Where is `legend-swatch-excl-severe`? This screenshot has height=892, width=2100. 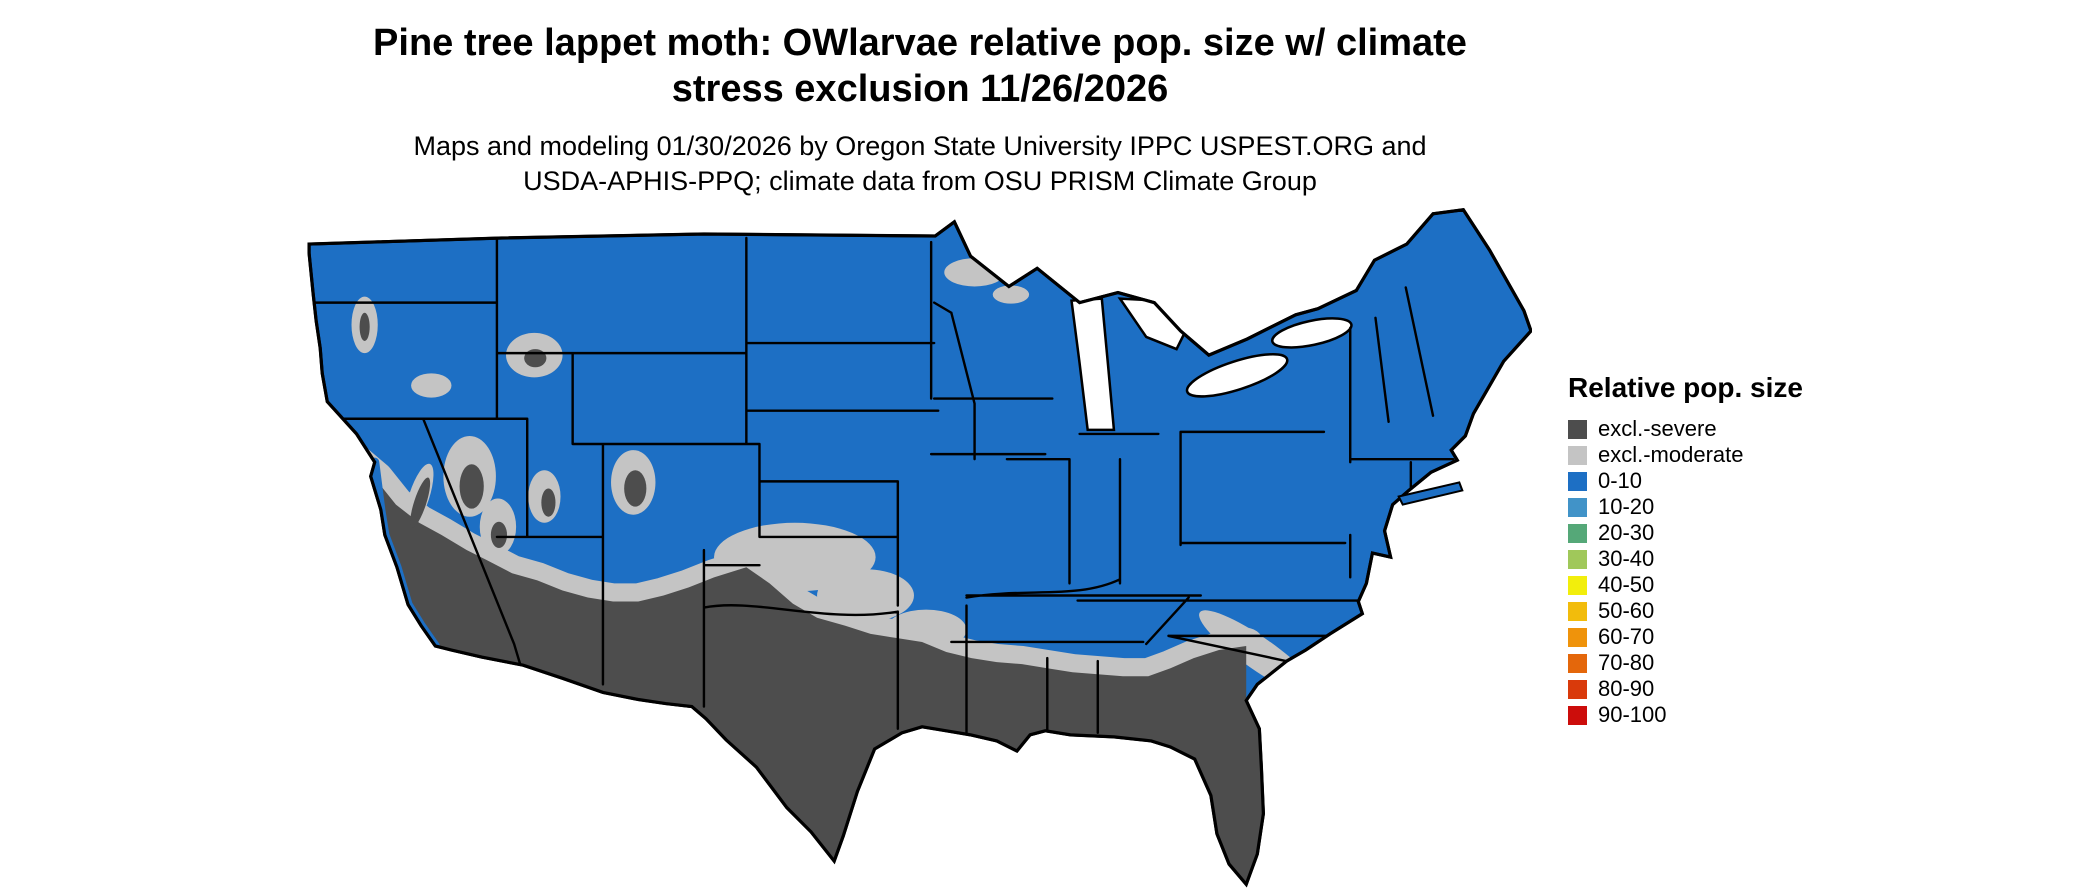 legend-swatch-excl-severe is located at coordinates (1577, 429).